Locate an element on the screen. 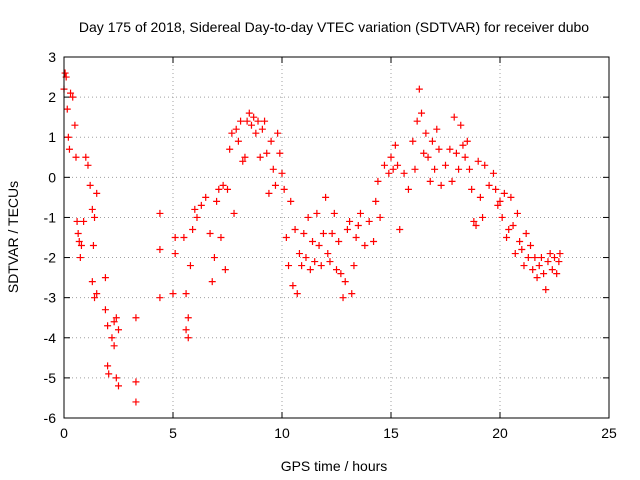 The image size is (640, 480). y-tick-label: -6 is located at coordinates (50, 418).